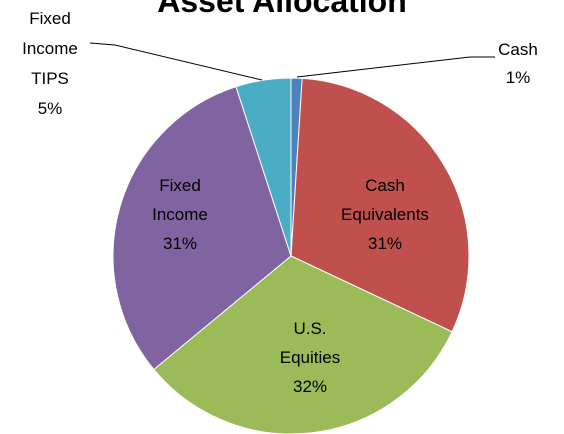 Image resolution: width=564 pixels, height=434 pixels. Describe the element at coordinates (50, 108) in the screenshot. I see `value-label: 5%` at that location.